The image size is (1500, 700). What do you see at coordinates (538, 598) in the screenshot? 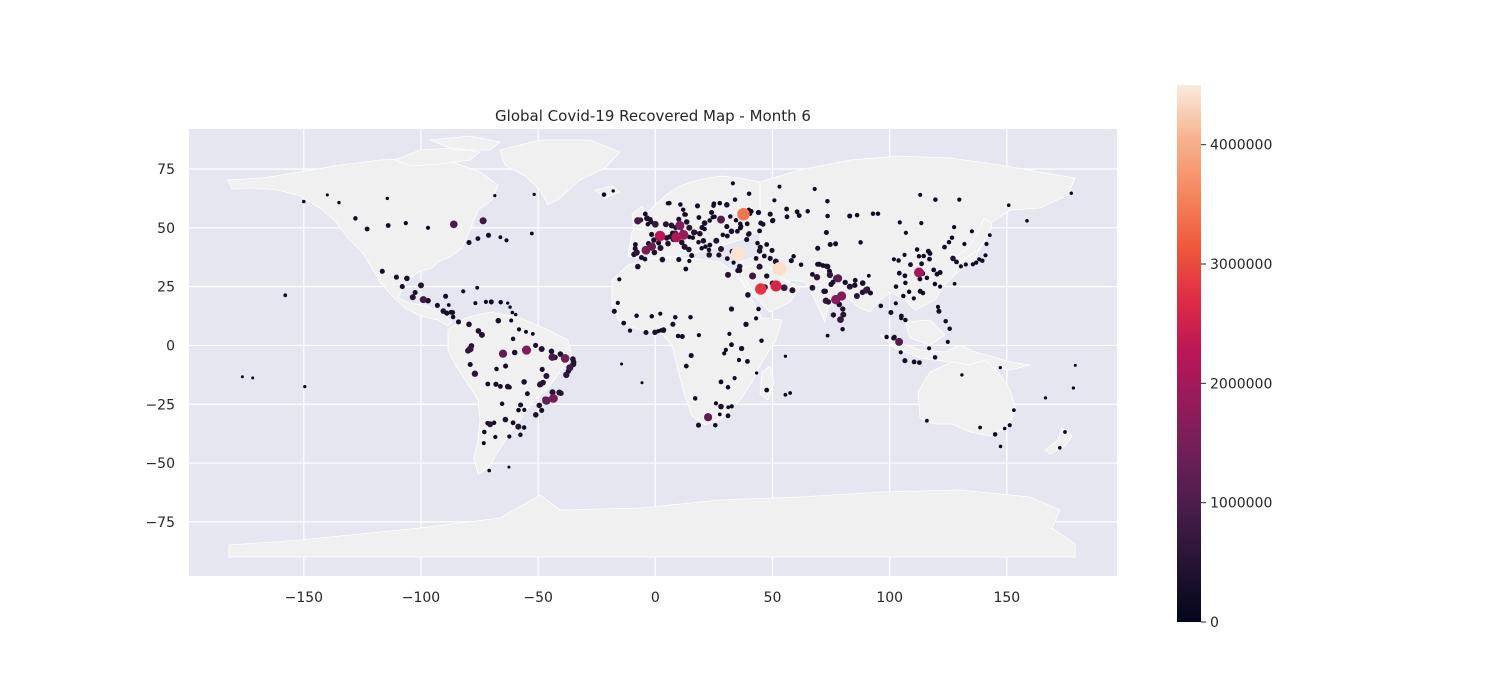
I see `x-tick-label: −50` at bounding box center [538, 598].